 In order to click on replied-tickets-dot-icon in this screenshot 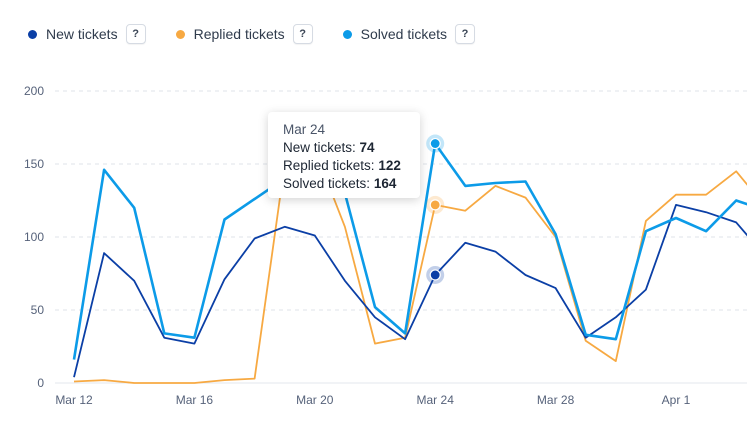, I will do `click(180, 34)`.